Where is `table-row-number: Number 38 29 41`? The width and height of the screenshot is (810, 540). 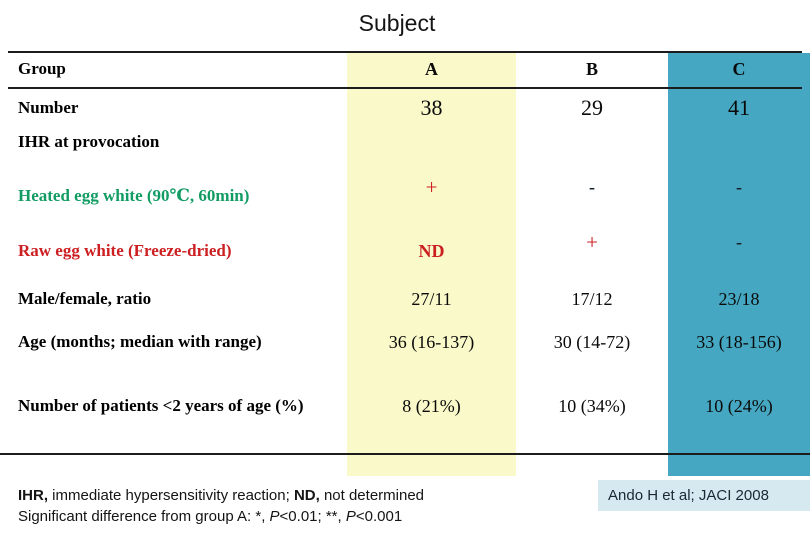 table-row-number: Number 38 29 41 is located at coordinates (405, 108).